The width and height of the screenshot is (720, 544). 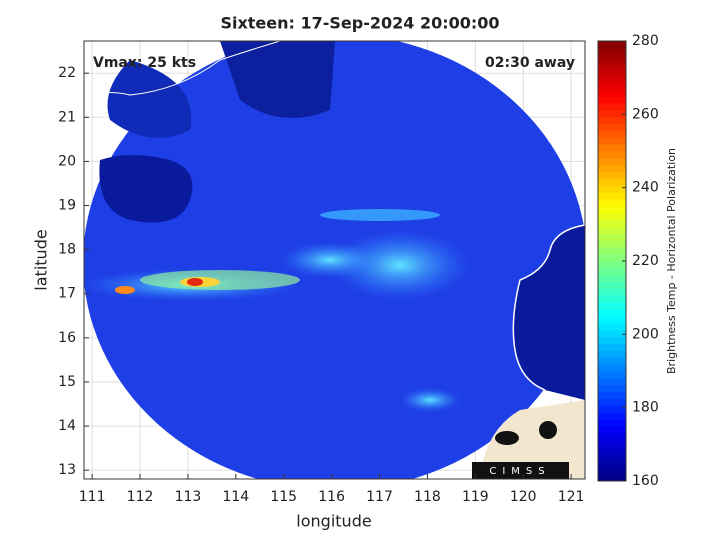 I want to click on x-tick-label: 121, so click(x=571, y=497).